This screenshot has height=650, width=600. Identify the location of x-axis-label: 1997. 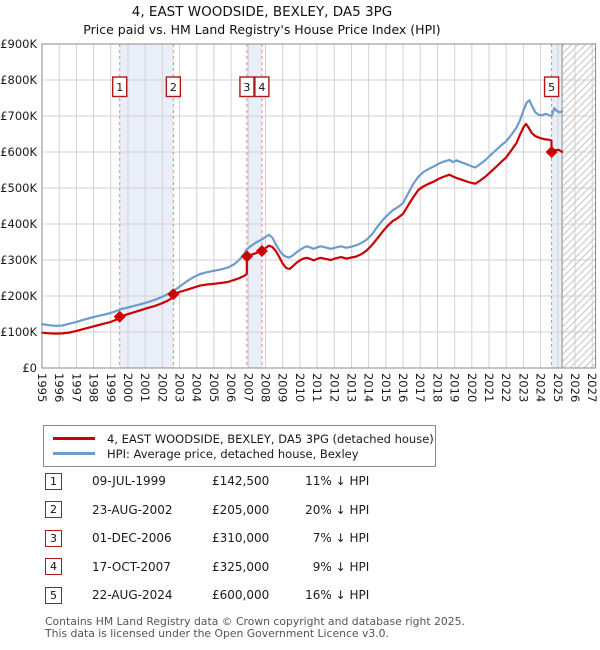
(76, 387).